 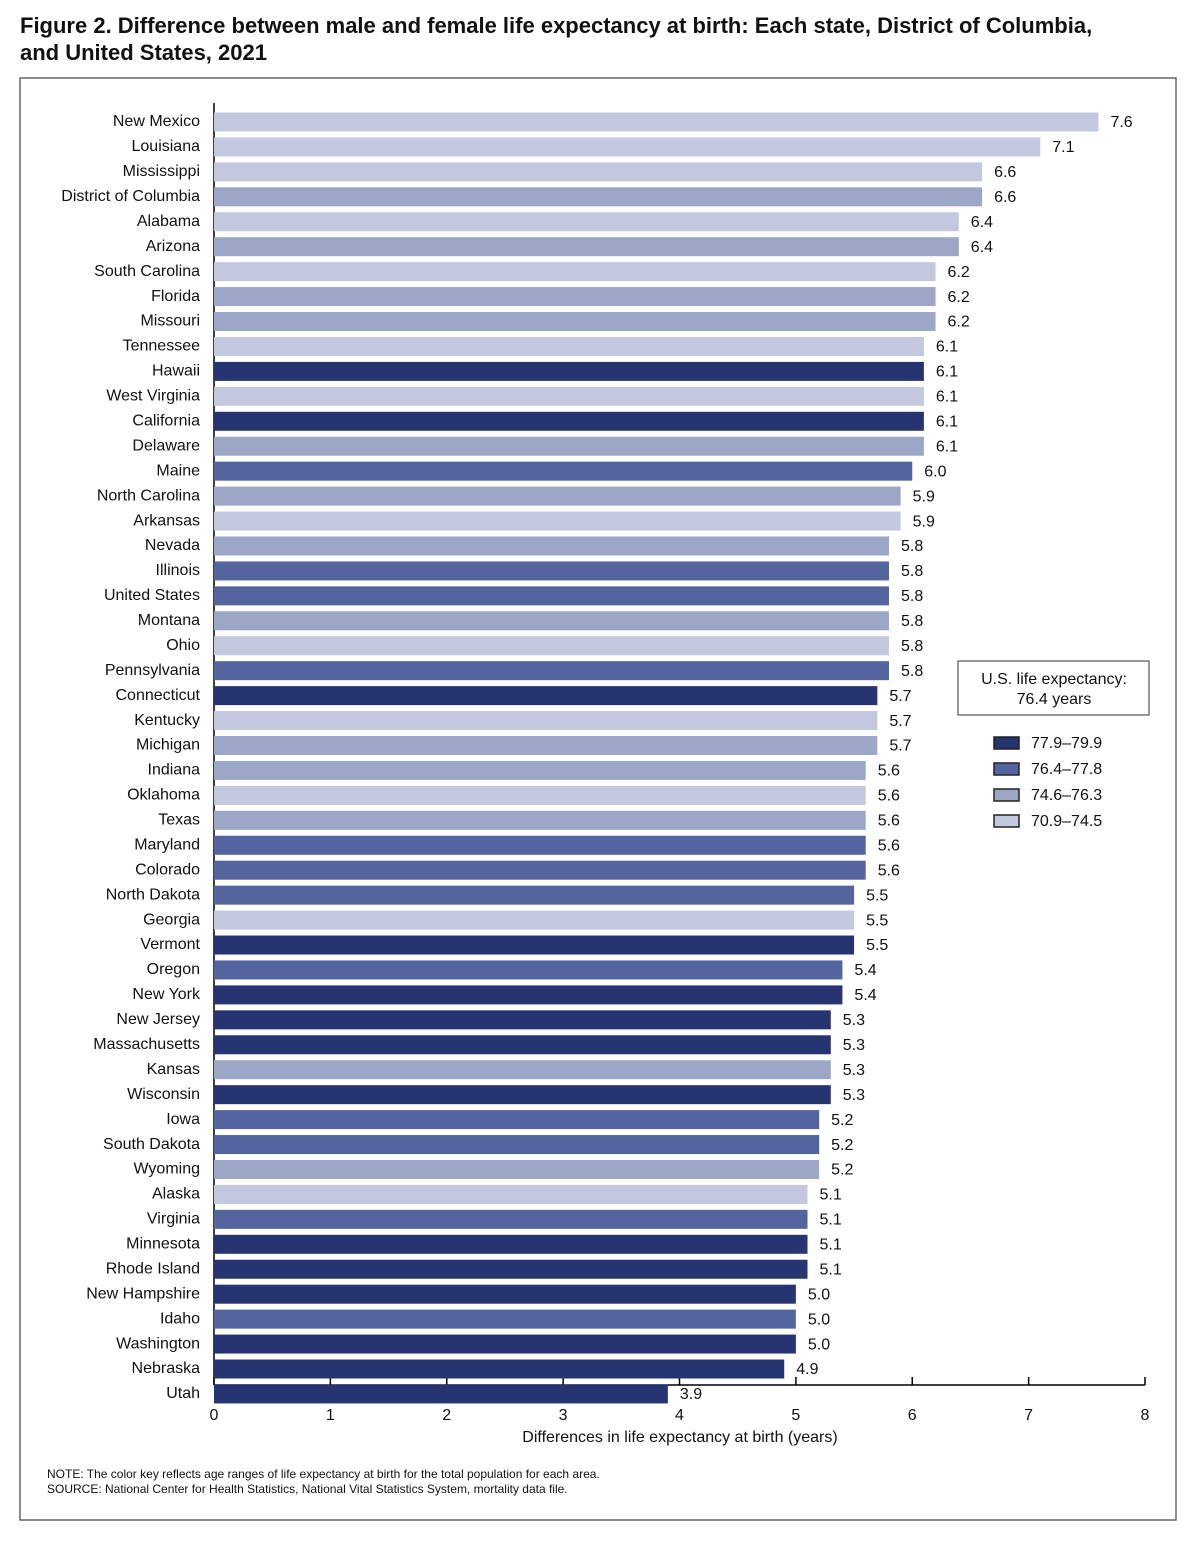 What do you see at coordinates (158, 695) in the screenshot?
I see `y-tick-label: Connecticut` at bounding box center [158, 695].